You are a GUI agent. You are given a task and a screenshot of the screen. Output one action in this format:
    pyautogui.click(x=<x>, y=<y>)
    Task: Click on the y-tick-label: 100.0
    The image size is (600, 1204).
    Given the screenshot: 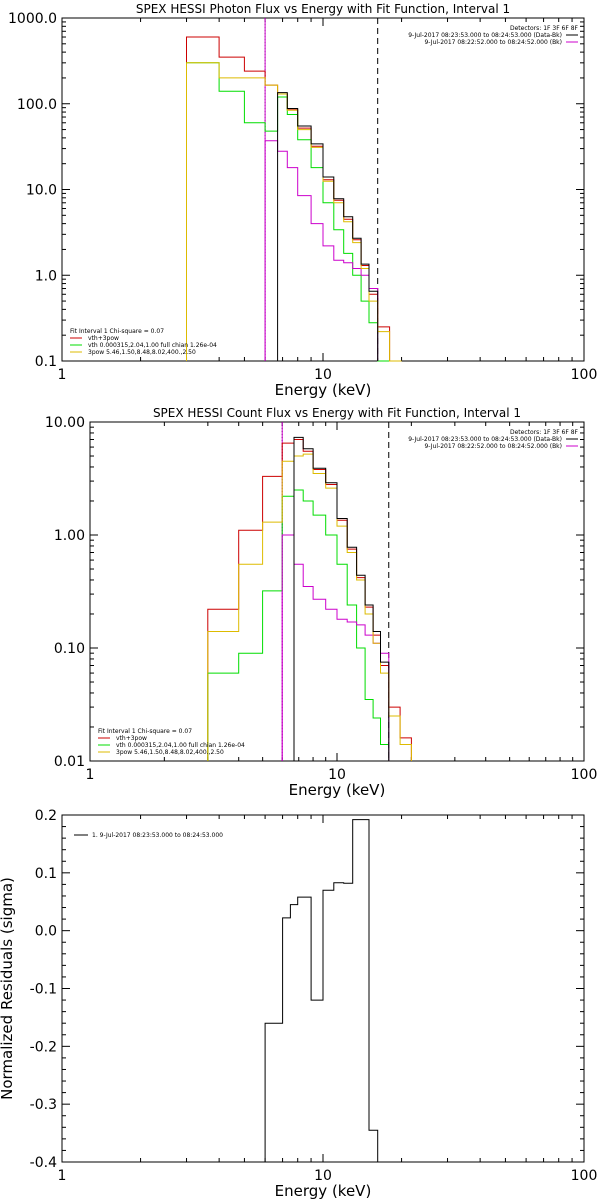 What is the action you would take?
    pyautogui.click(x=37, y=105)
    